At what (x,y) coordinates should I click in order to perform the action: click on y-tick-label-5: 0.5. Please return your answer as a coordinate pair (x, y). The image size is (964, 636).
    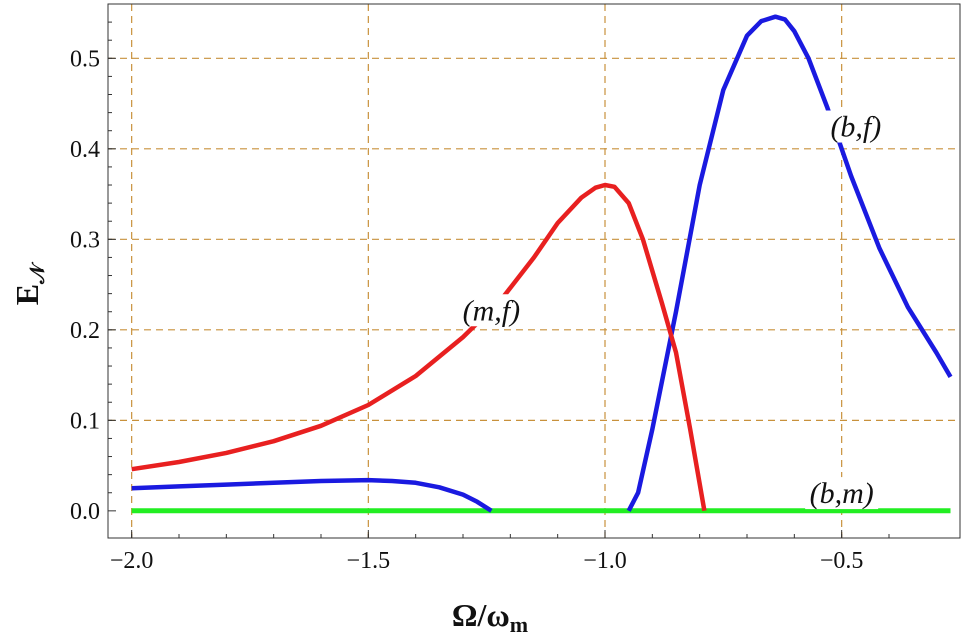
    Looking at the image, I should click on (85, 59).